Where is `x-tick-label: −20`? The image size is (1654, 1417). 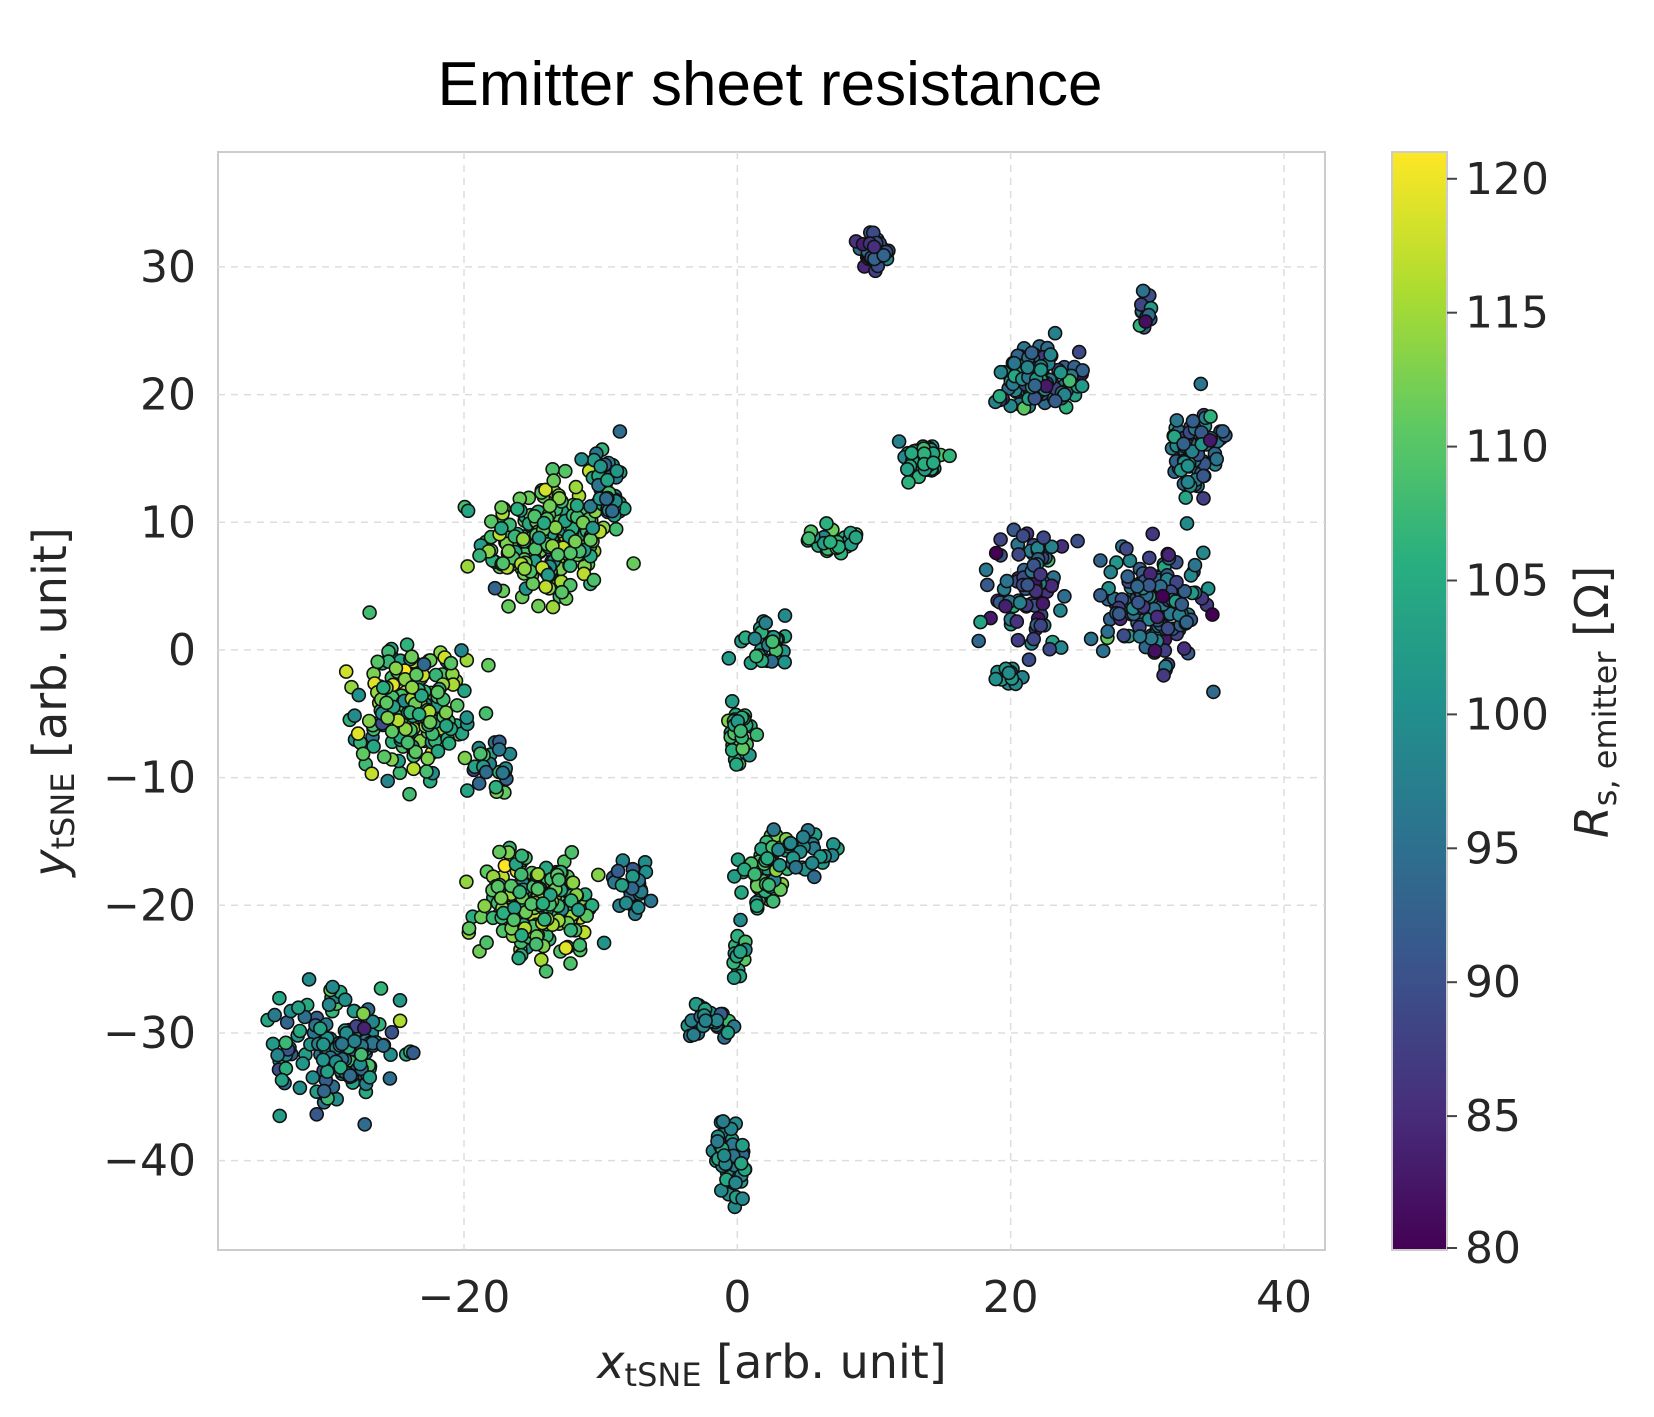 x-tick-label: −20 is located at coordinates (464, 1297).